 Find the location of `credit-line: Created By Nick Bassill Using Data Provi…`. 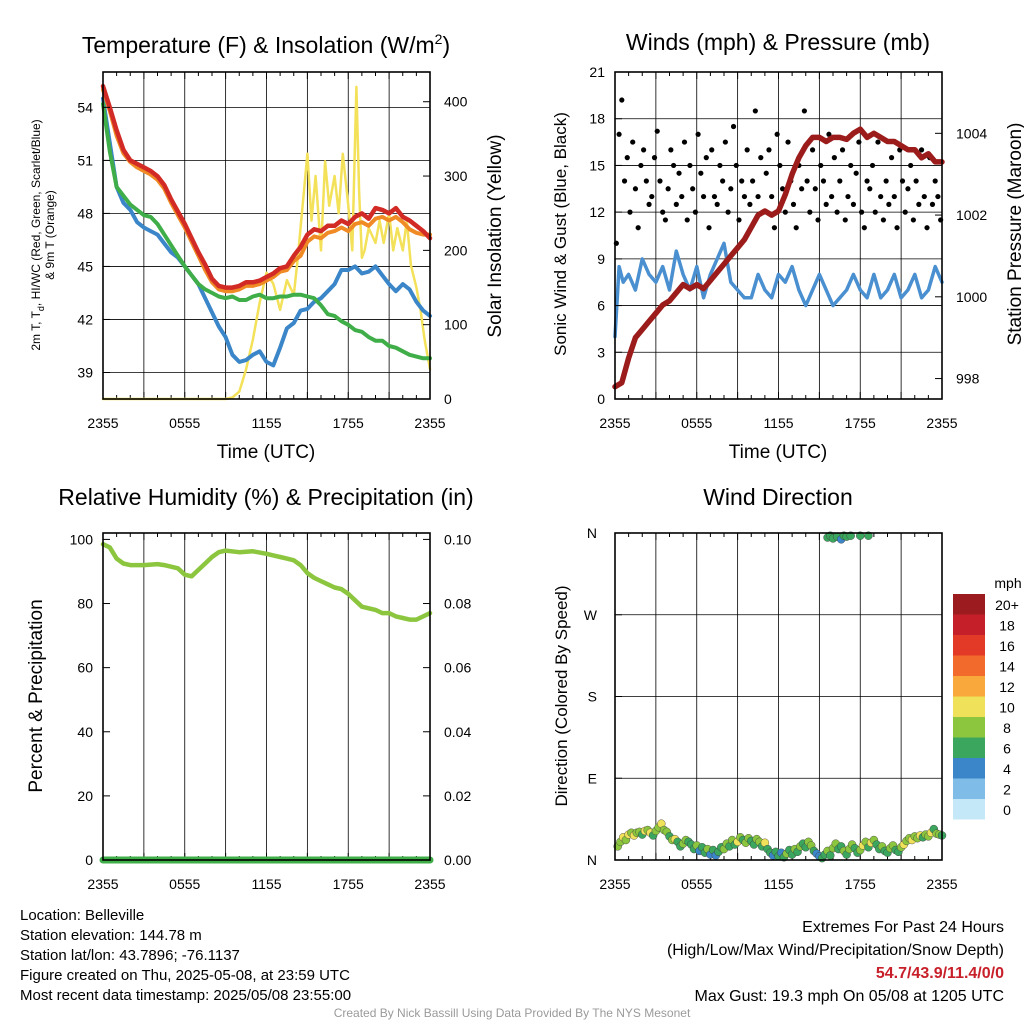

credit-line: Created By Nick Bassill Using Data Provi… is located at coordinates (512, 1013).